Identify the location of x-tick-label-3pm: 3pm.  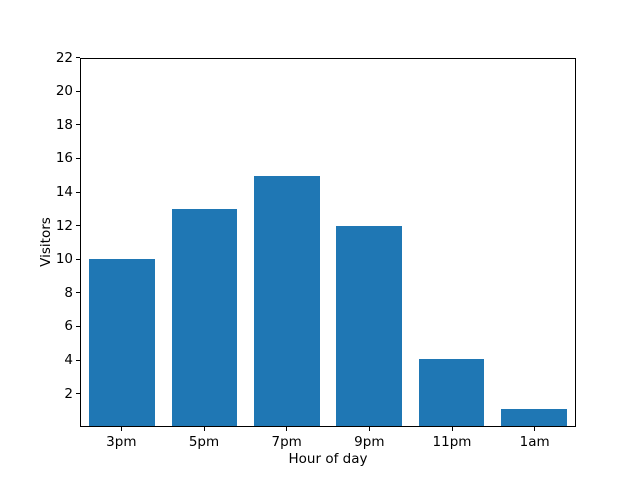
(121, 442).